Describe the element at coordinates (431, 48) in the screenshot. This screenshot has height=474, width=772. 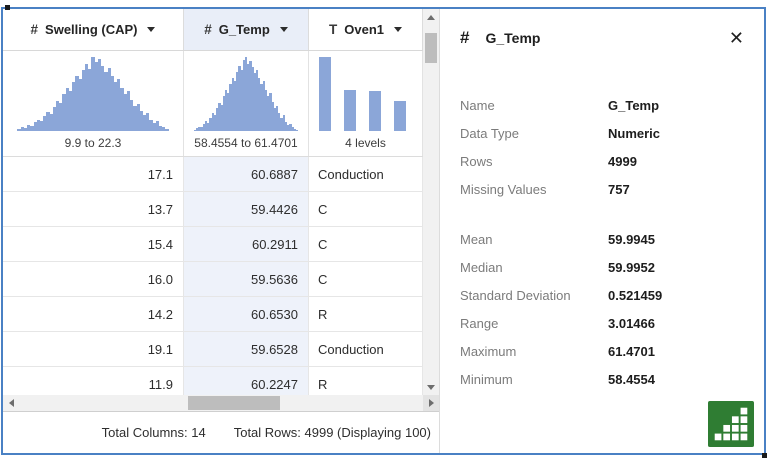
I see `vertical-scrollbar-thumb` at that location.